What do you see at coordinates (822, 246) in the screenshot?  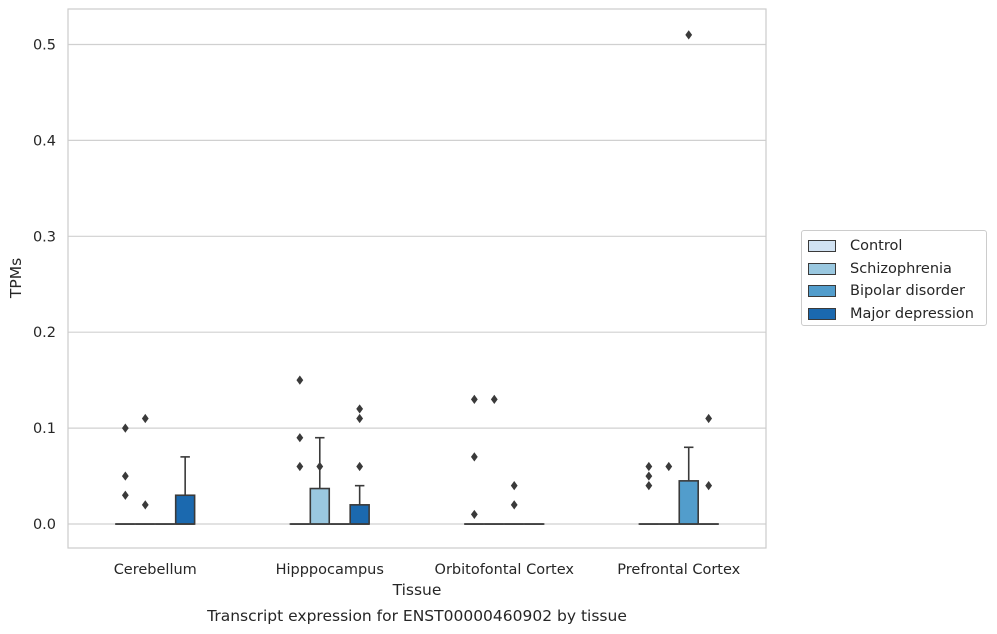 I see `legend-swatch-control` at bounding box center [822, 246].